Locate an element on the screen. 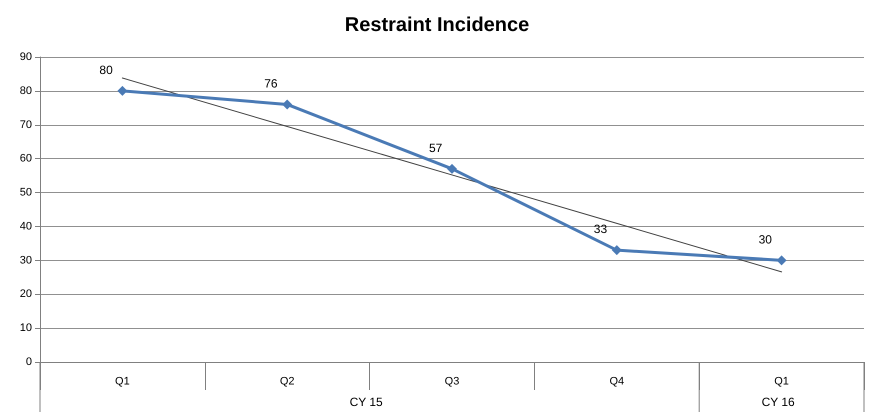  y-tick-label: 40 is located at coordinates (26, 226).